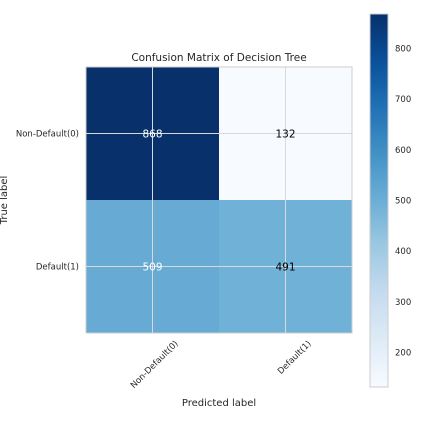 The width and height of the screenshot is (432, 432). I want to click on colorbar-tick-label: 300, so click(403, 303).